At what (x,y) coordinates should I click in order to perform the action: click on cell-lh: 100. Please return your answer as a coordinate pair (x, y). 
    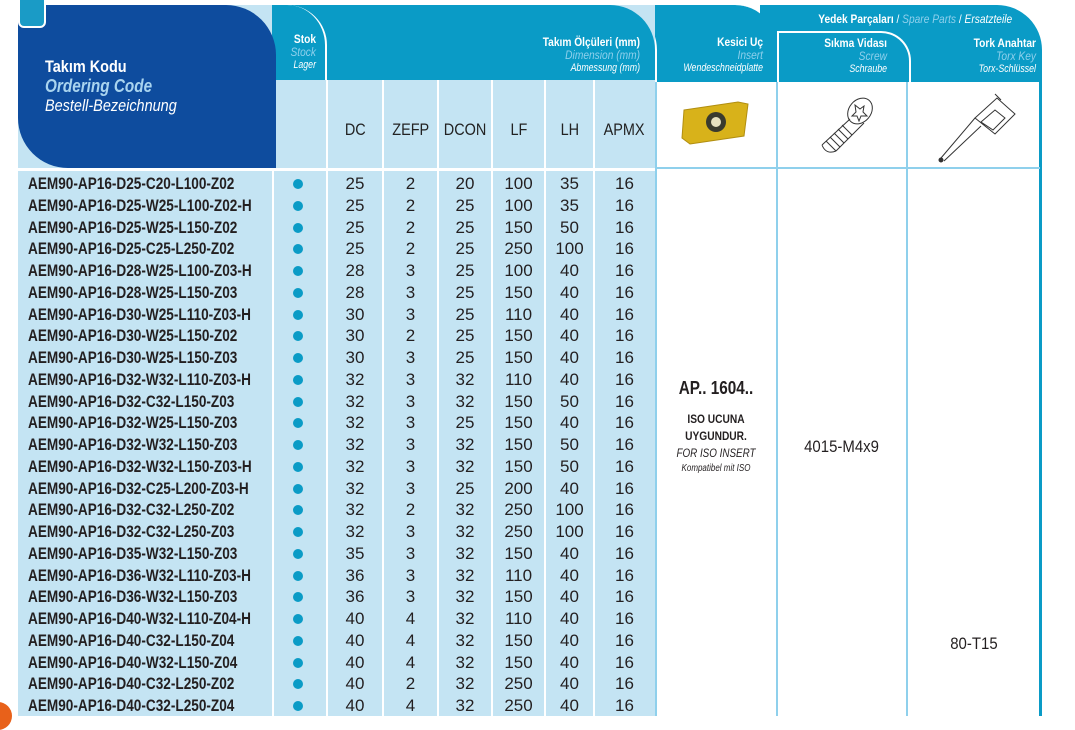
    Looking at the image, I should click on (569, 249).